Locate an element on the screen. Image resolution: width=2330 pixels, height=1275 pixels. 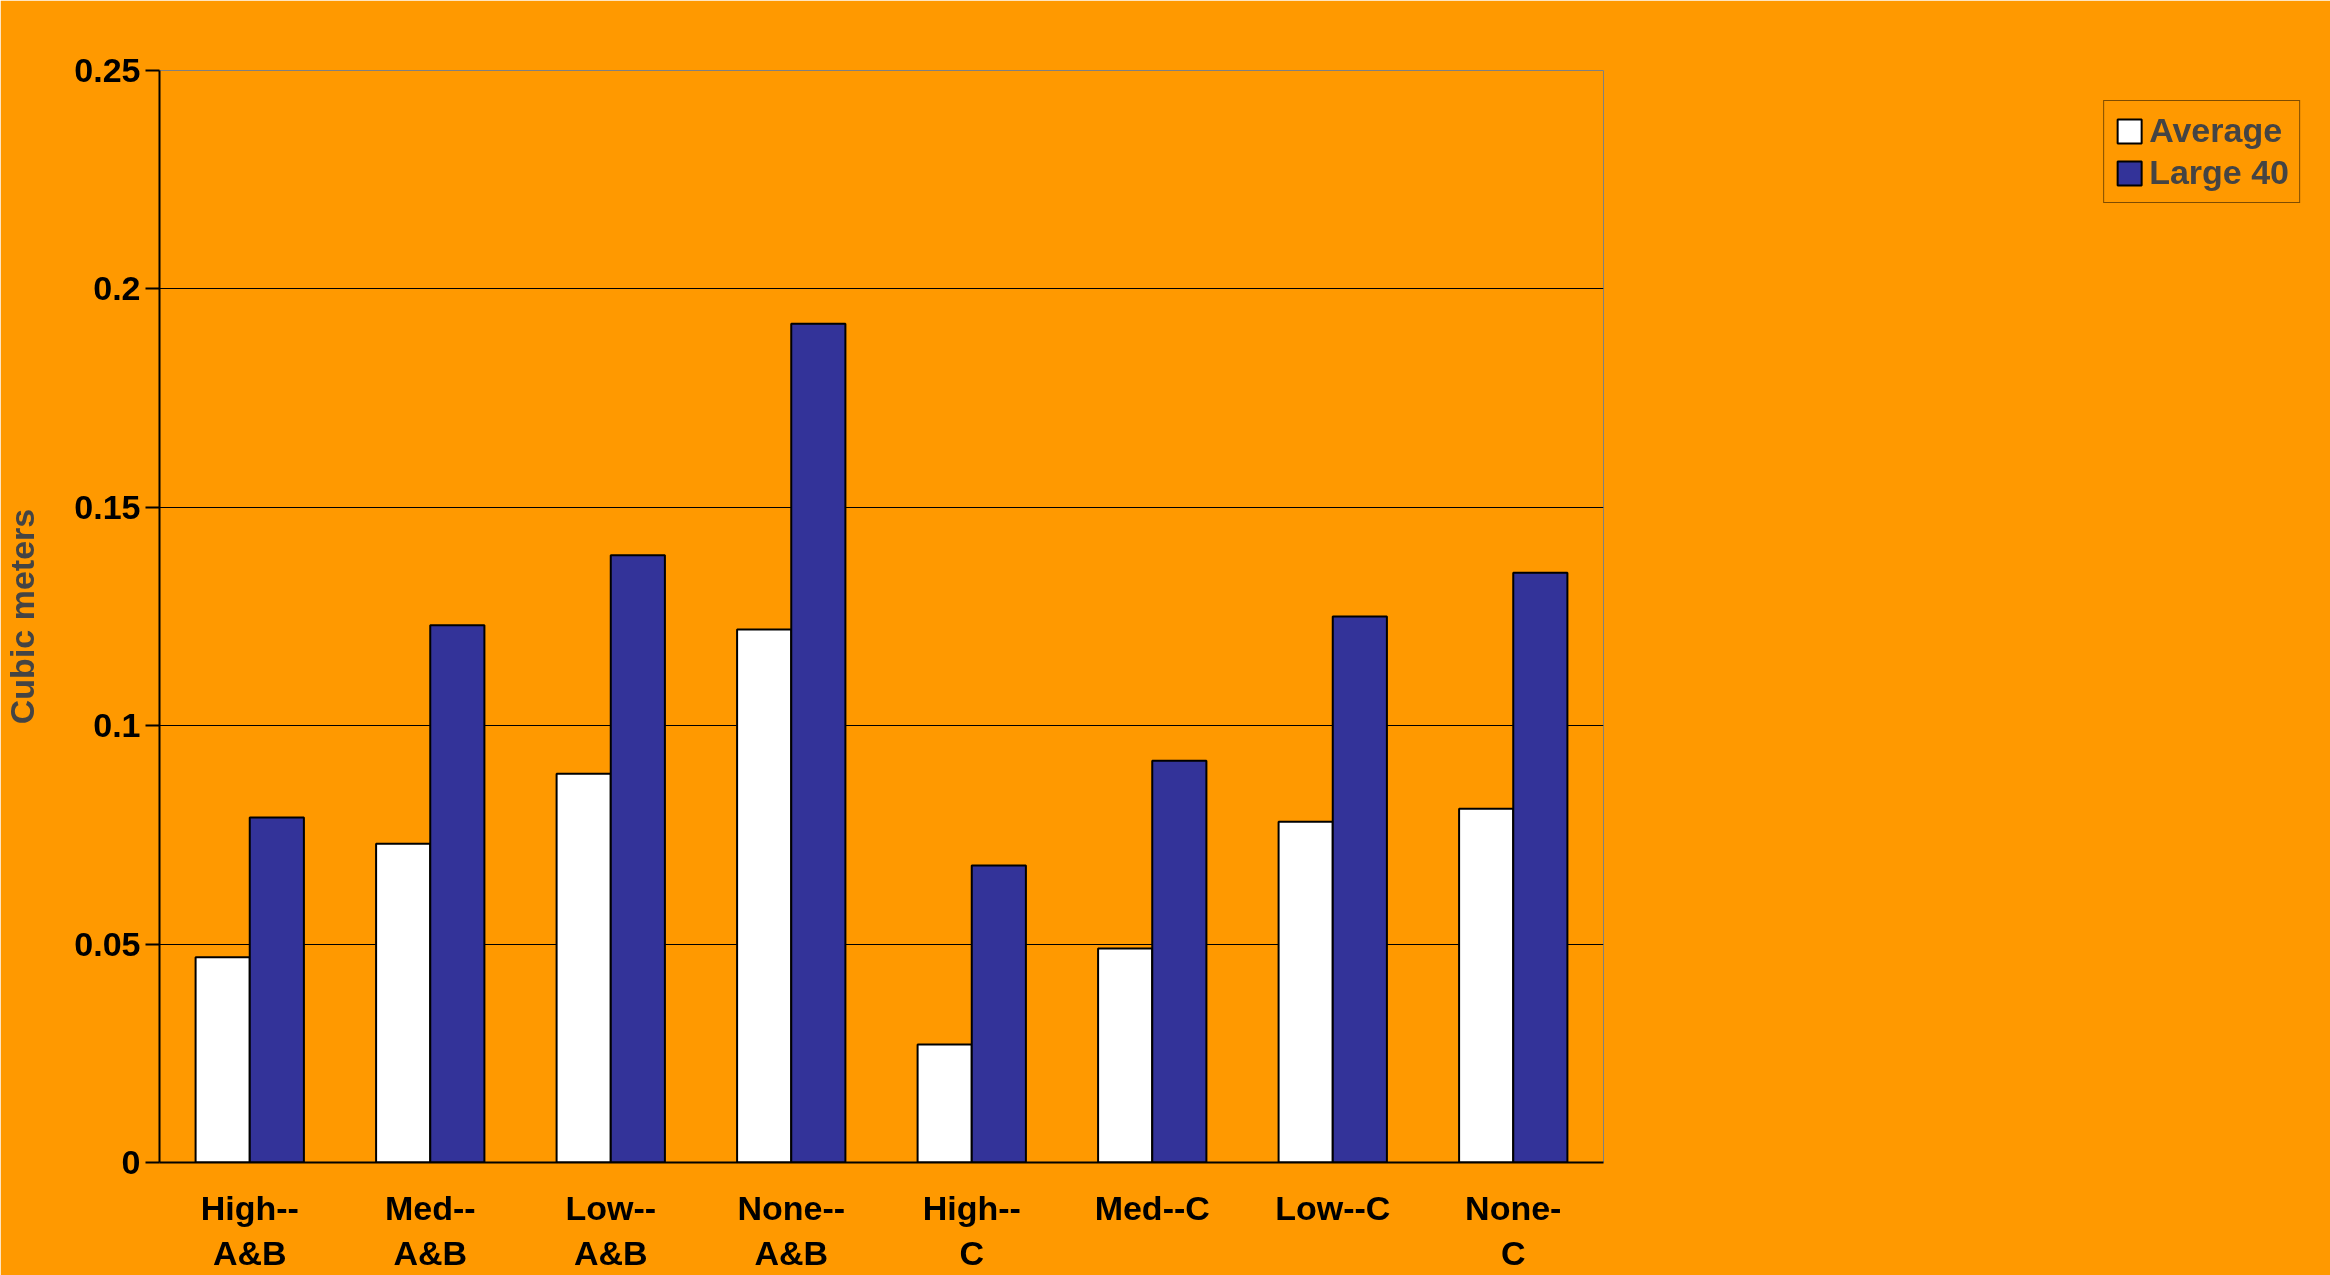
y-axis-title: Cubic meters is located at coordinates (22, 616).